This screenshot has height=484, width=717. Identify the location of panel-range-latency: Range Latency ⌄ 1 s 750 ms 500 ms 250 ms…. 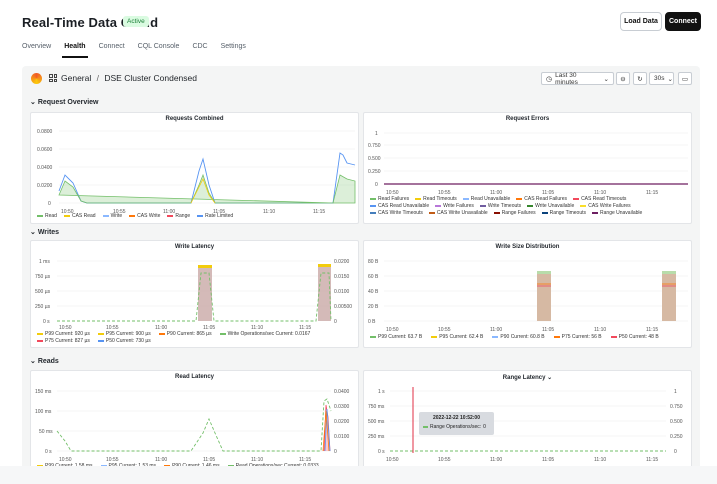
(527, 425).